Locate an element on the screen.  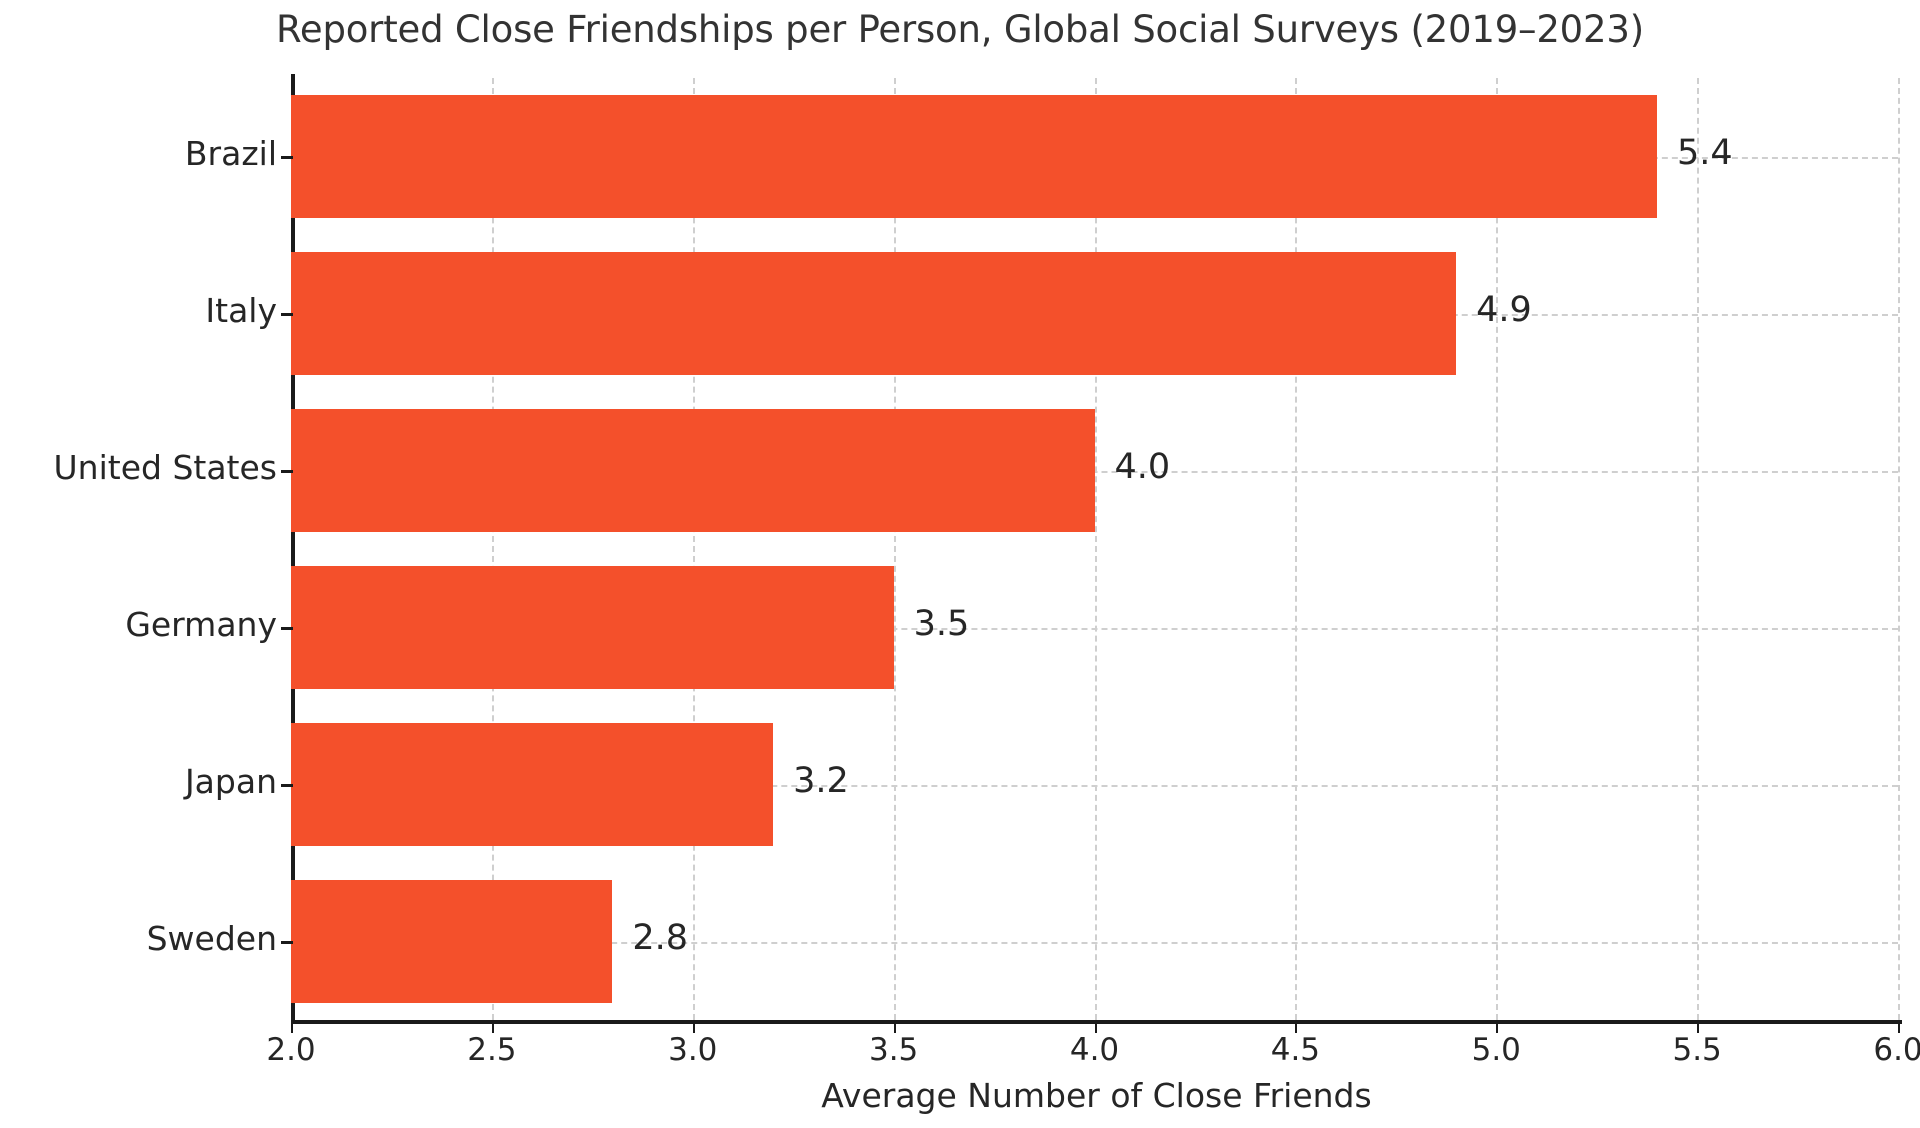
bar-brazil is located at coordinates (974, 156).